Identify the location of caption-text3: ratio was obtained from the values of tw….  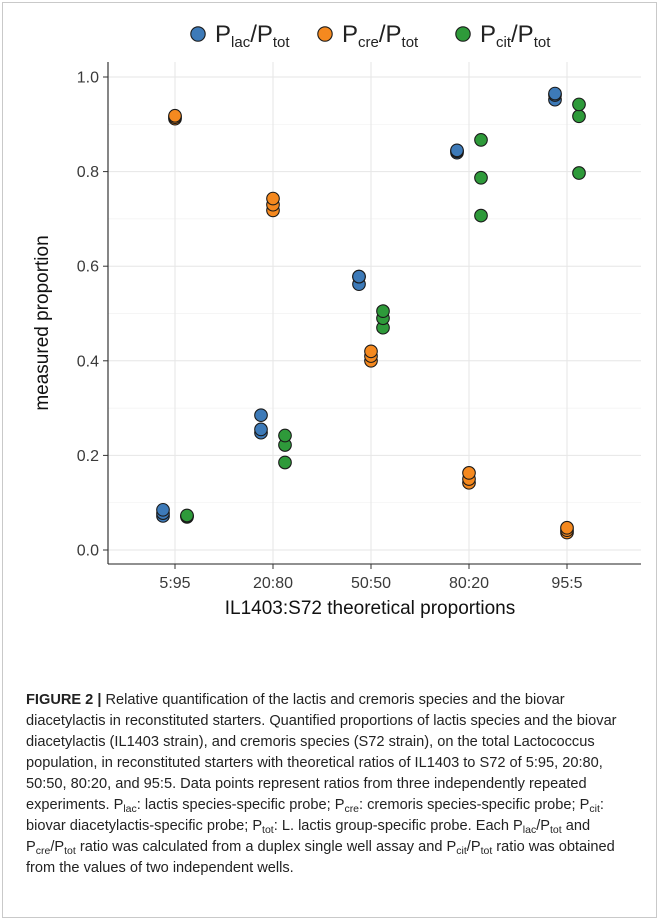
(320, 857).